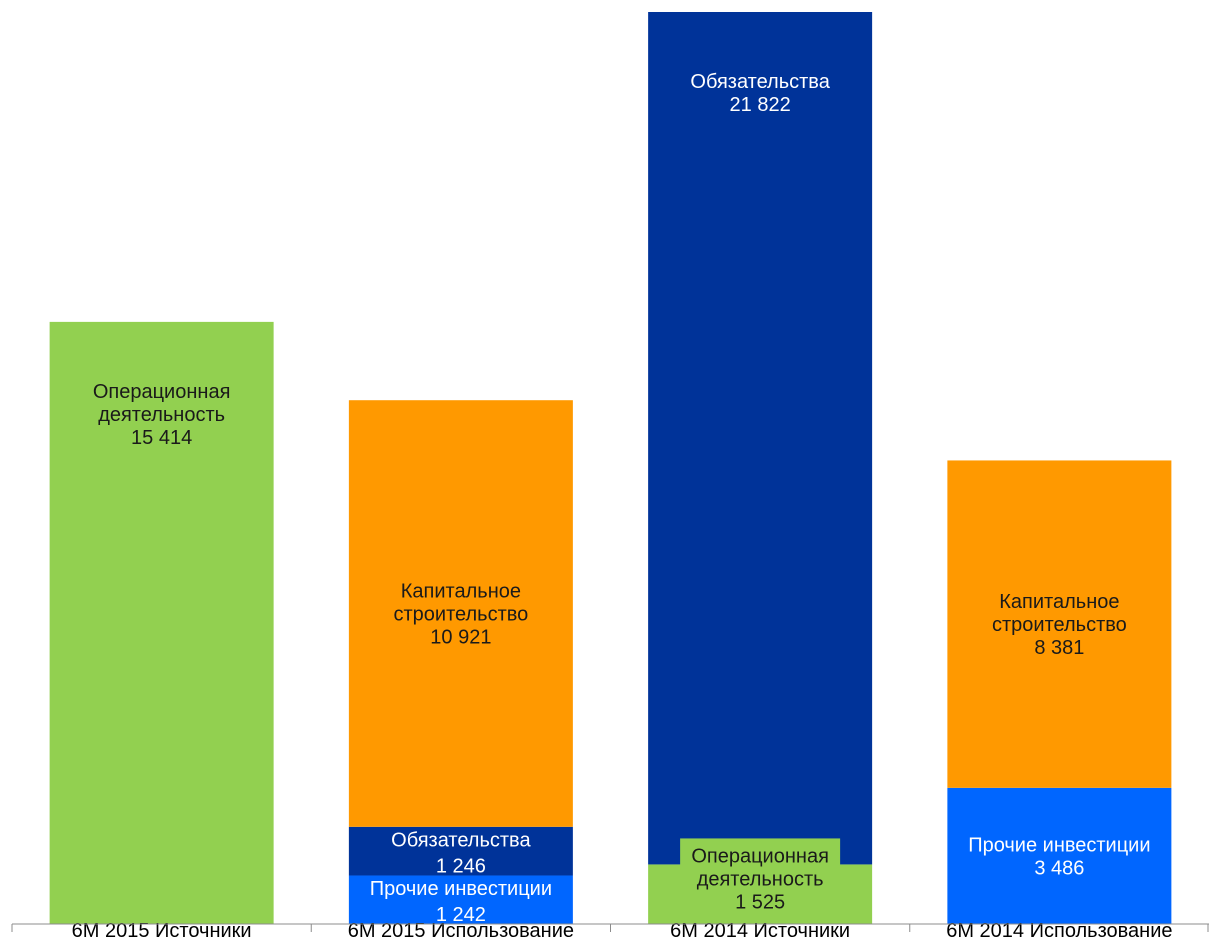 This screenshot has height=940, width=1209. I want to click on bar-2-segment-label-3: Капитальное строительство 10 921, so click(461, 615).